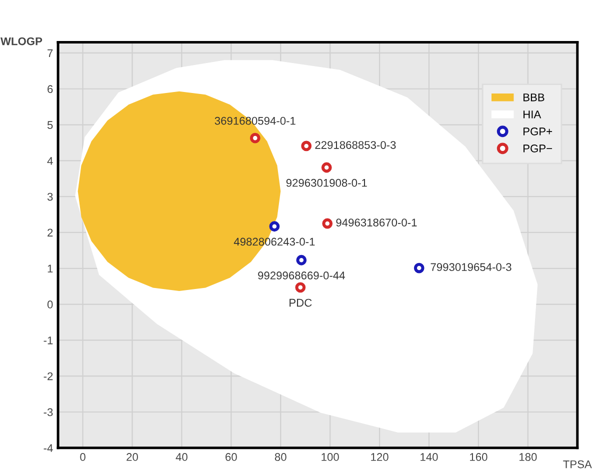  I want to click on y-tick-label: -4, so click(48, 448).